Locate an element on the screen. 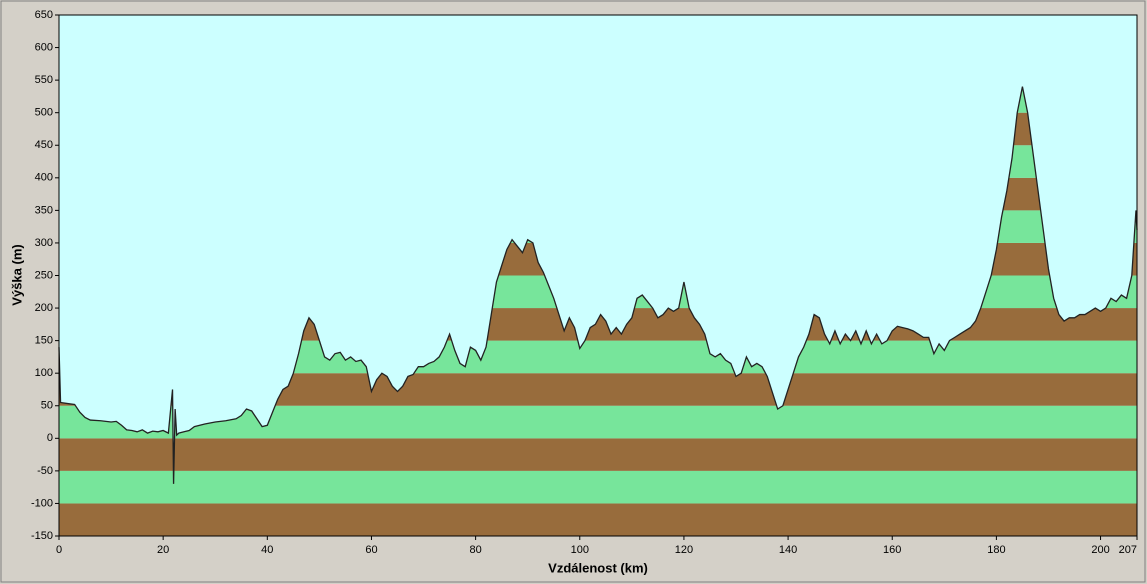  y-tick-label: -150 is located at coordinates (42, 536).